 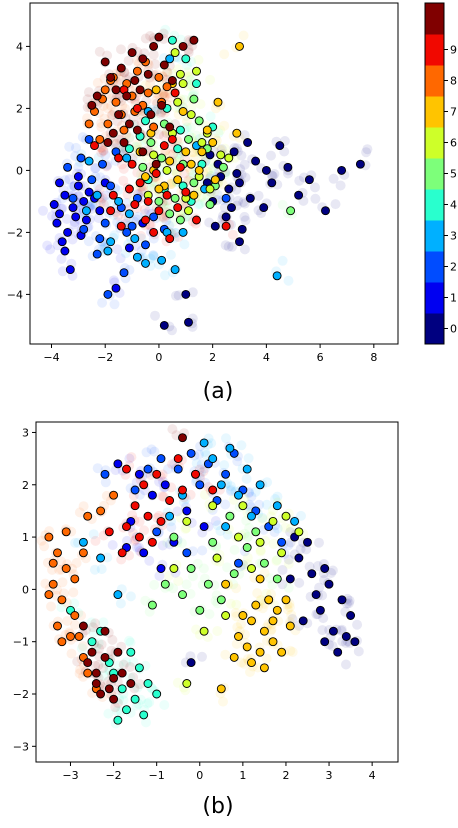 What do you see at coordinates (19, 46) in the screenshot?
I see `y-tick-label: 4` at bounding box center [19, 46].